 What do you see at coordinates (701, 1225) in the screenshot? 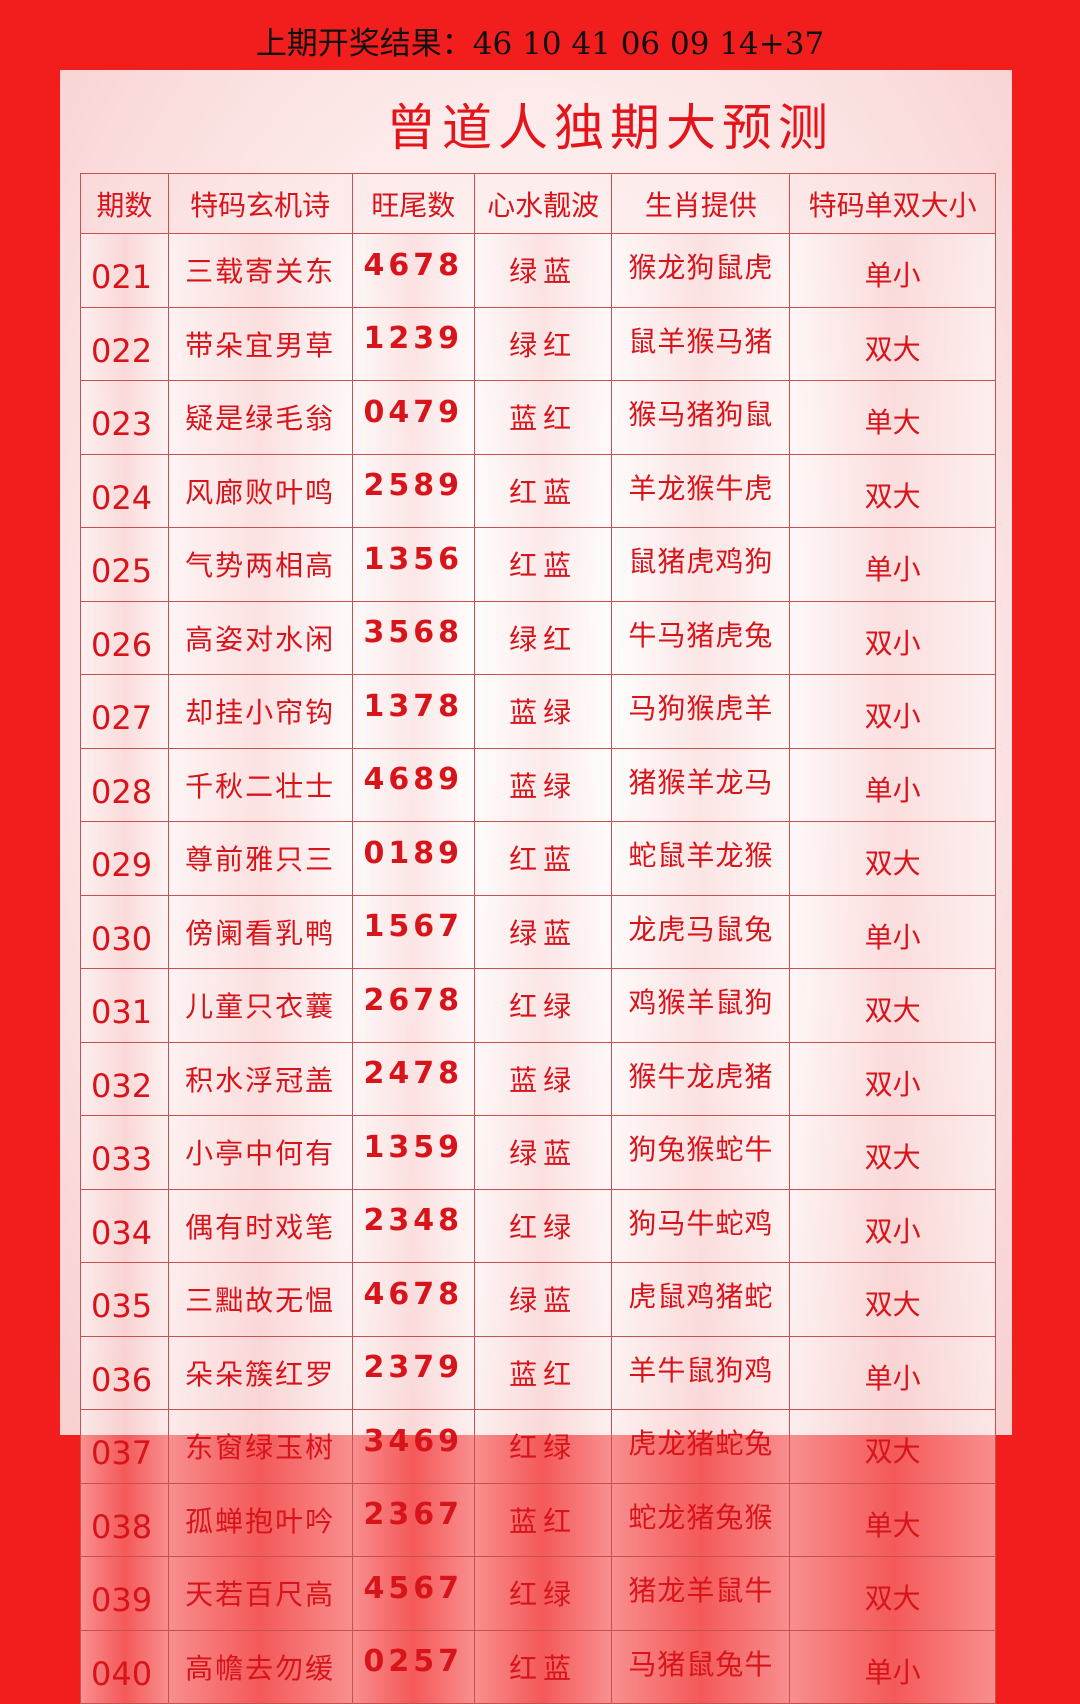
I see `zodiac-cell: 狗马牛蛇鸡` at bounding box center [701, 1225].